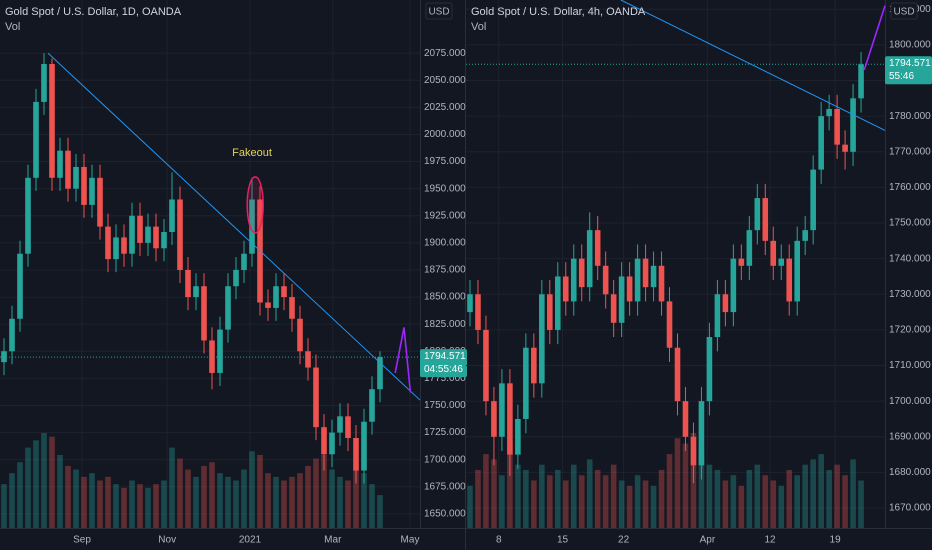 This screenshot has width=932, height=550. I want to click on trendline, so click(753, 65).